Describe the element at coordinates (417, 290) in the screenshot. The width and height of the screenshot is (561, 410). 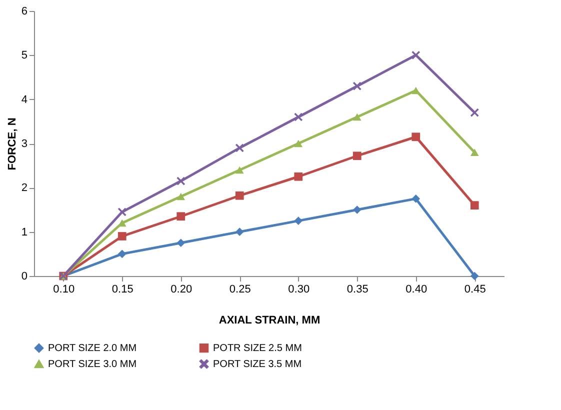
I see `x-tick-label: 0.40` at that location.